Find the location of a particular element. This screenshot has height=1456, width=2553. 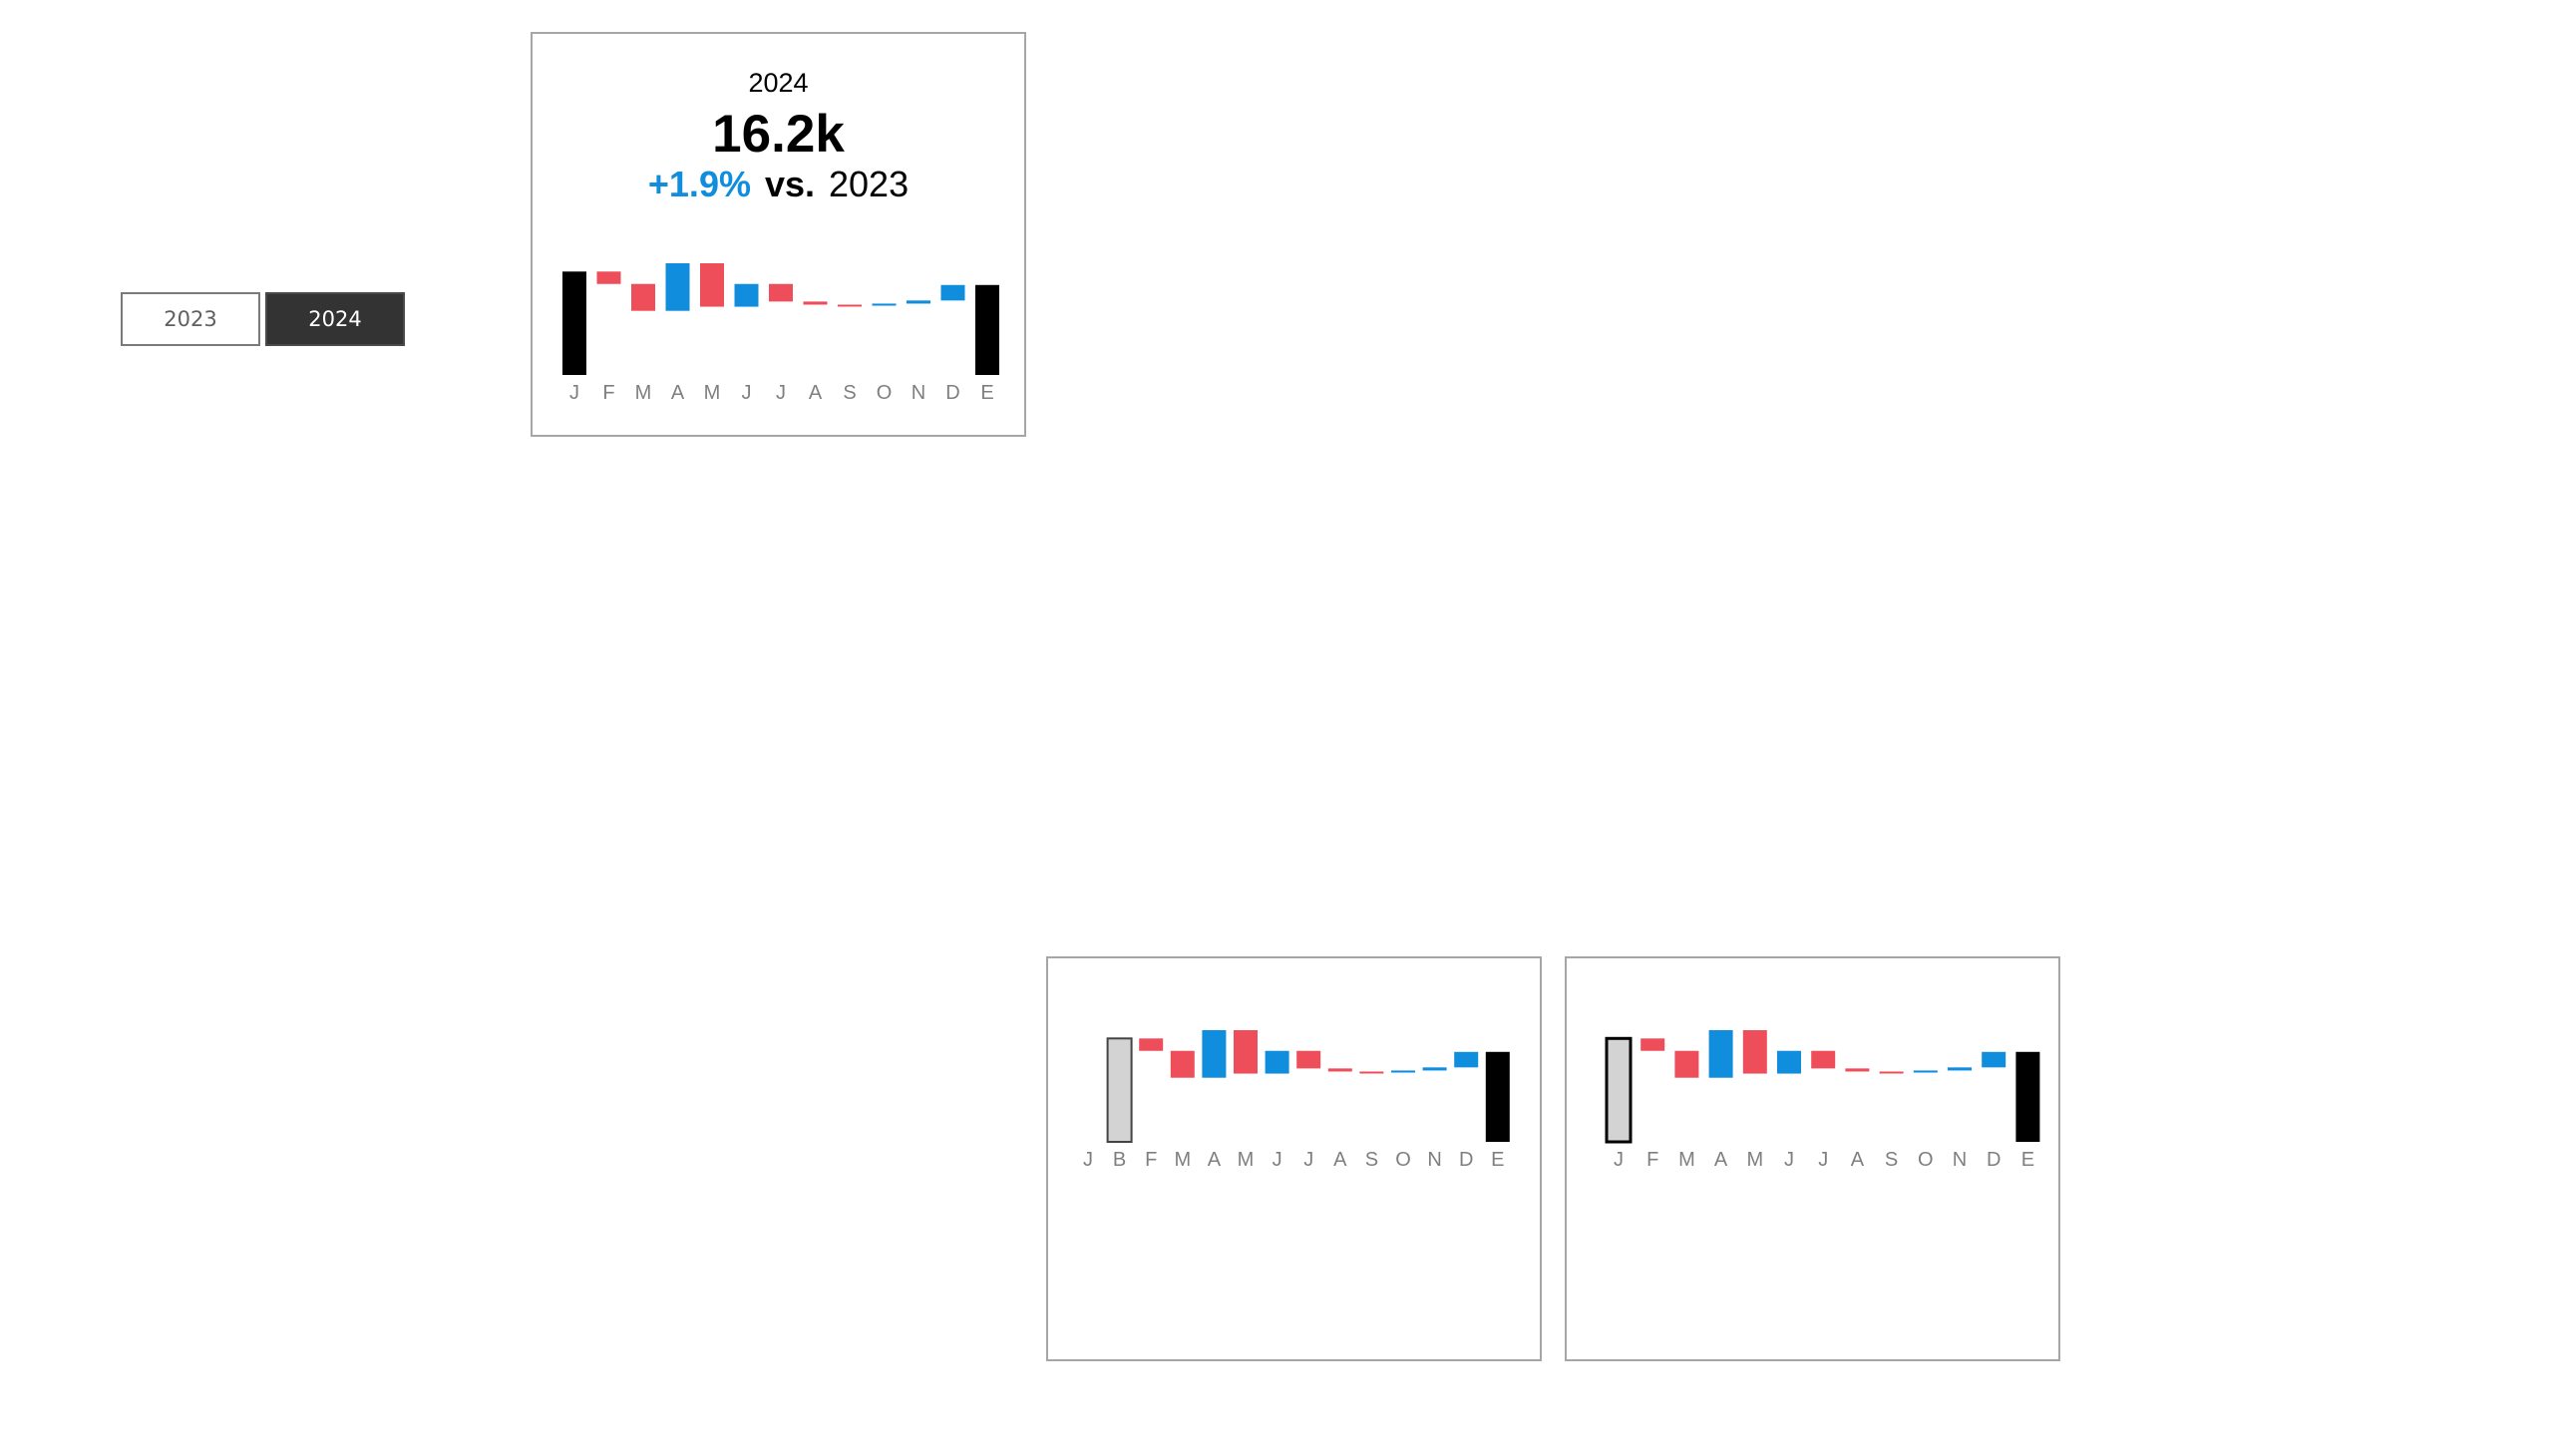

axis-tick-label: B is located at coordinates (1119, 1160).